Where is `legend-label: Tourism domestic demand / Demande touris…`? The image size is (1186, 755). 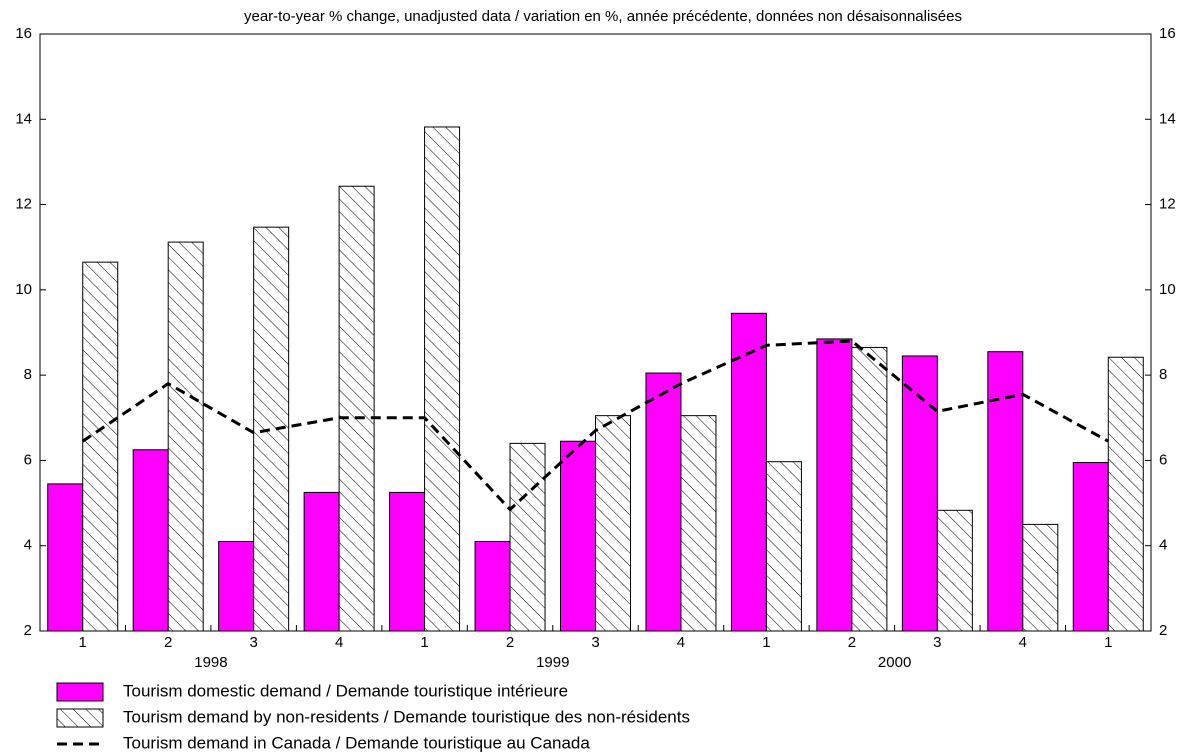
legend-label: Tourism domestic demand / Demande touris… is located at coordinates (345, 690).